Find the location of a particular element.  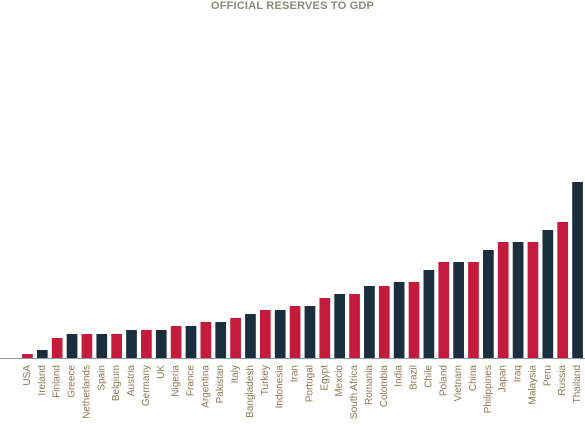

x-tick-label: Iraq is located at coordinates (518, 373).